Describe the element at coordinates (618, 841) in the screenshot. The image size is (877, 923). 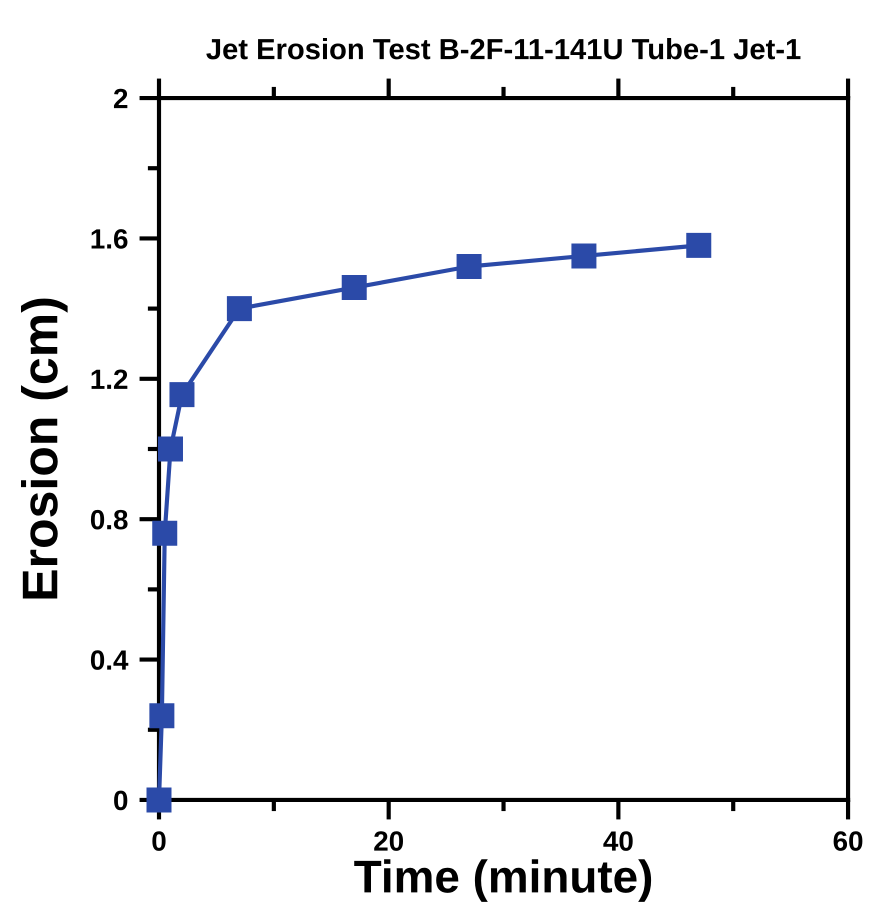
I see `x-tick-label: 40` at that location.